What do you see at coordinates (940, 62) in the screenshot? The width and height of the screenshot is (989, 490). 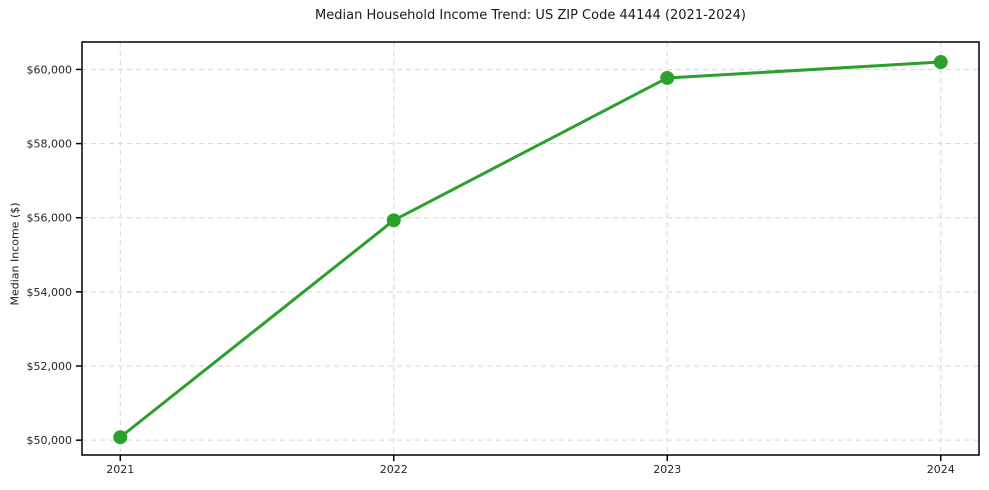 I see `data-point-marker-2024` at bounding box center [940, 62].